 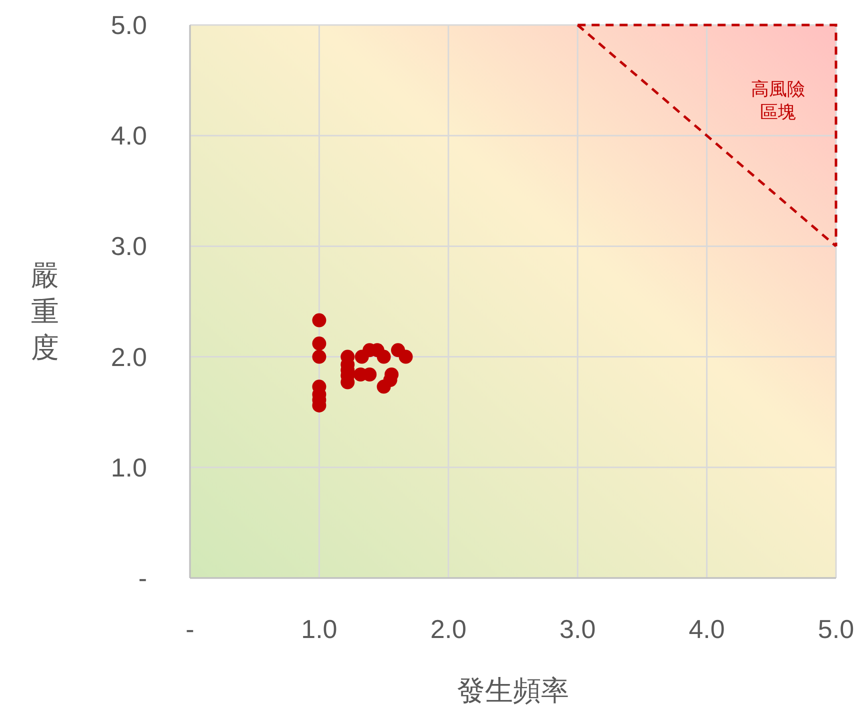 What do you see at coordinates (706, 629) in the screenshot?
I see `x-tick-label: 4.0` at bounding box center [706, 629].